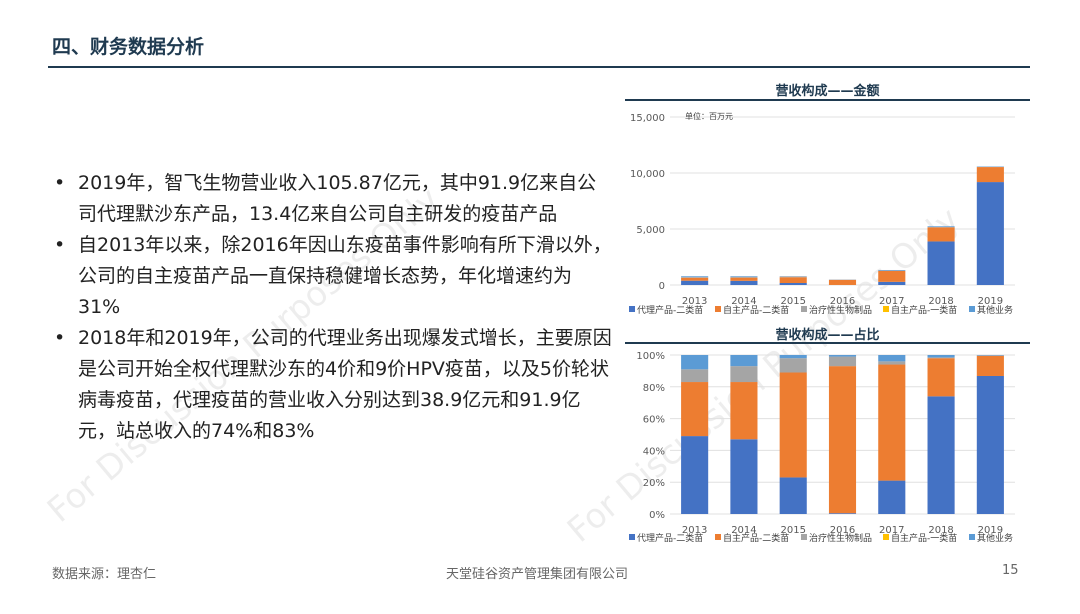 The height and width of the screenshot is (614, 1080). What do you see at coordinates (995, 310) in the screenshot?
I see `legend-label: 其他业务` at bounding box center [995, 310].